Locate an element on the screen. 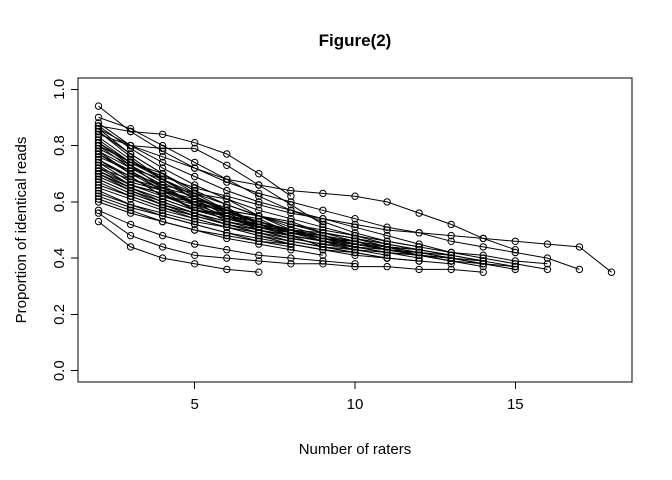 The width and height of the screenshot is (672, 480). x-axis-tick-label: 15 is located at coordinates (515, 404).